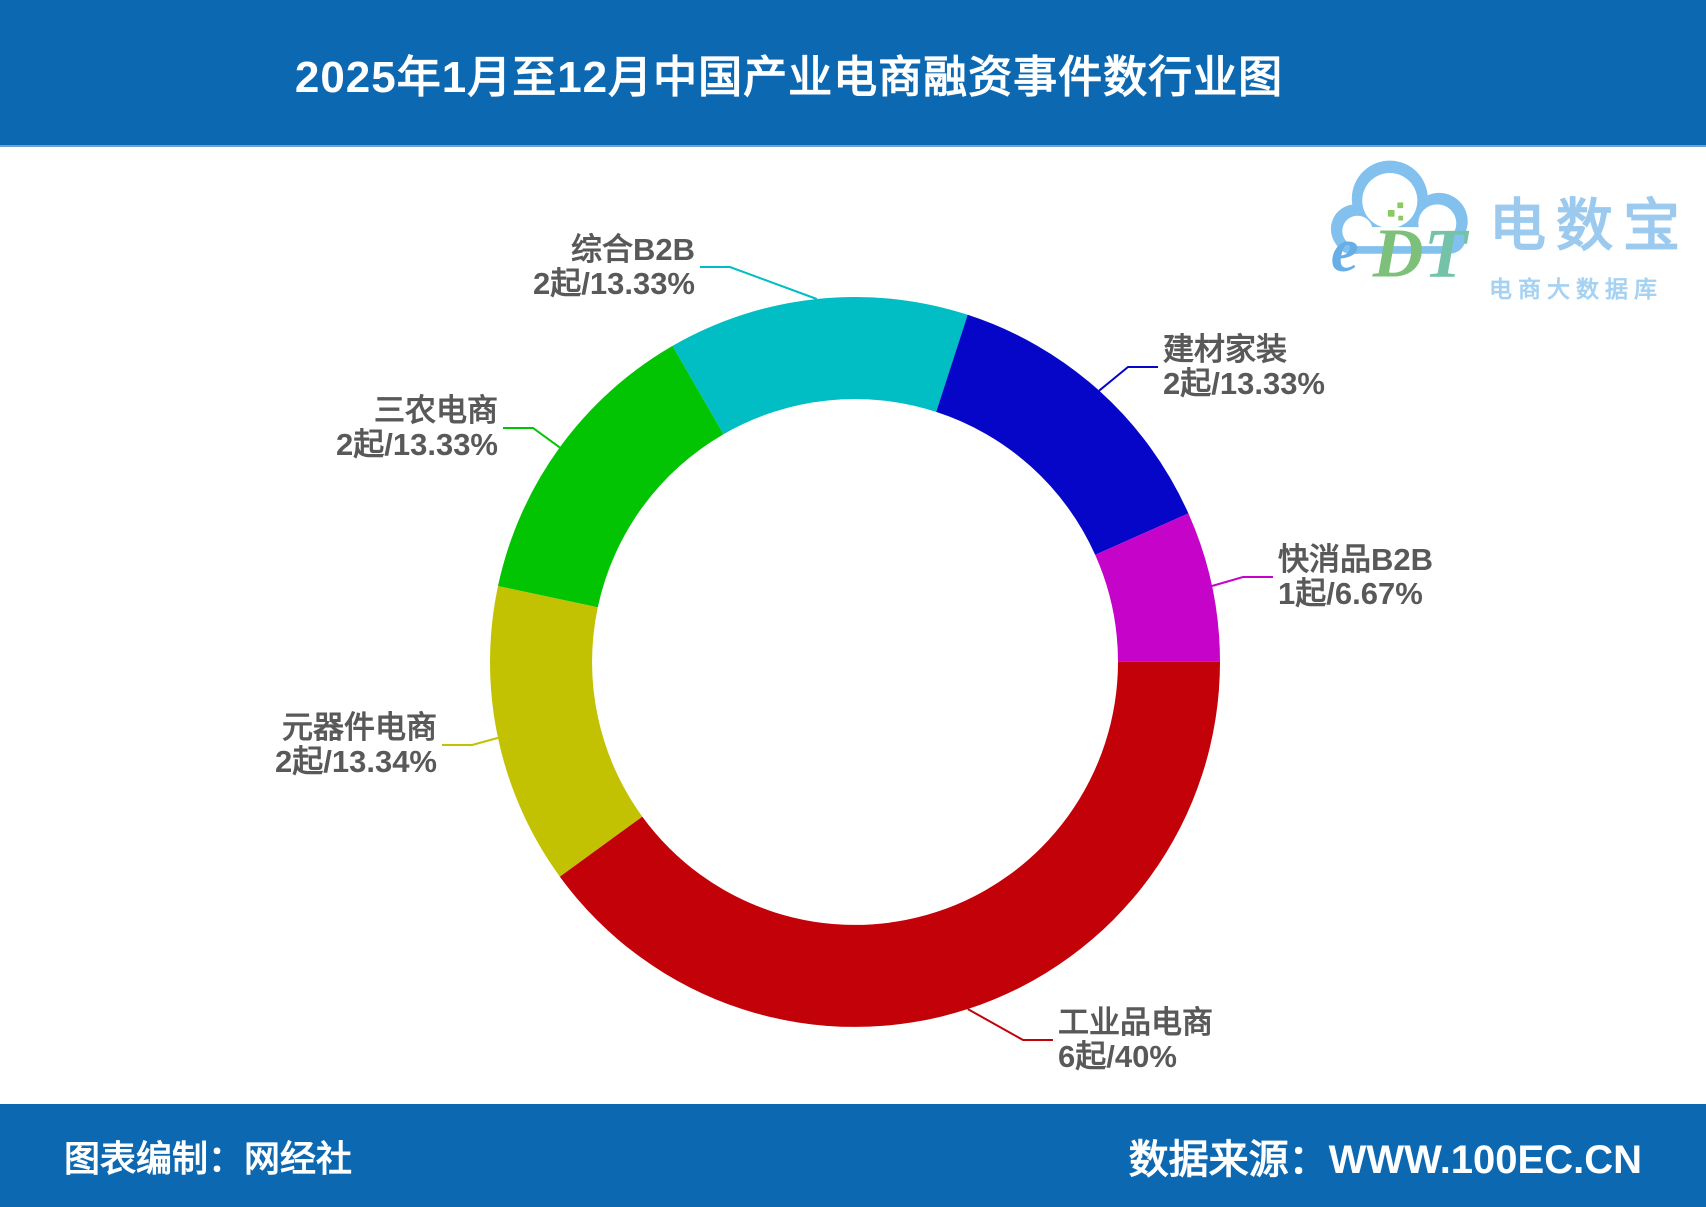 This screenshot has width=1706, height=1207. I want to click on header-banner: 2025年1月至12月中国产业电商融资事件数行业图, so click(853, 73).